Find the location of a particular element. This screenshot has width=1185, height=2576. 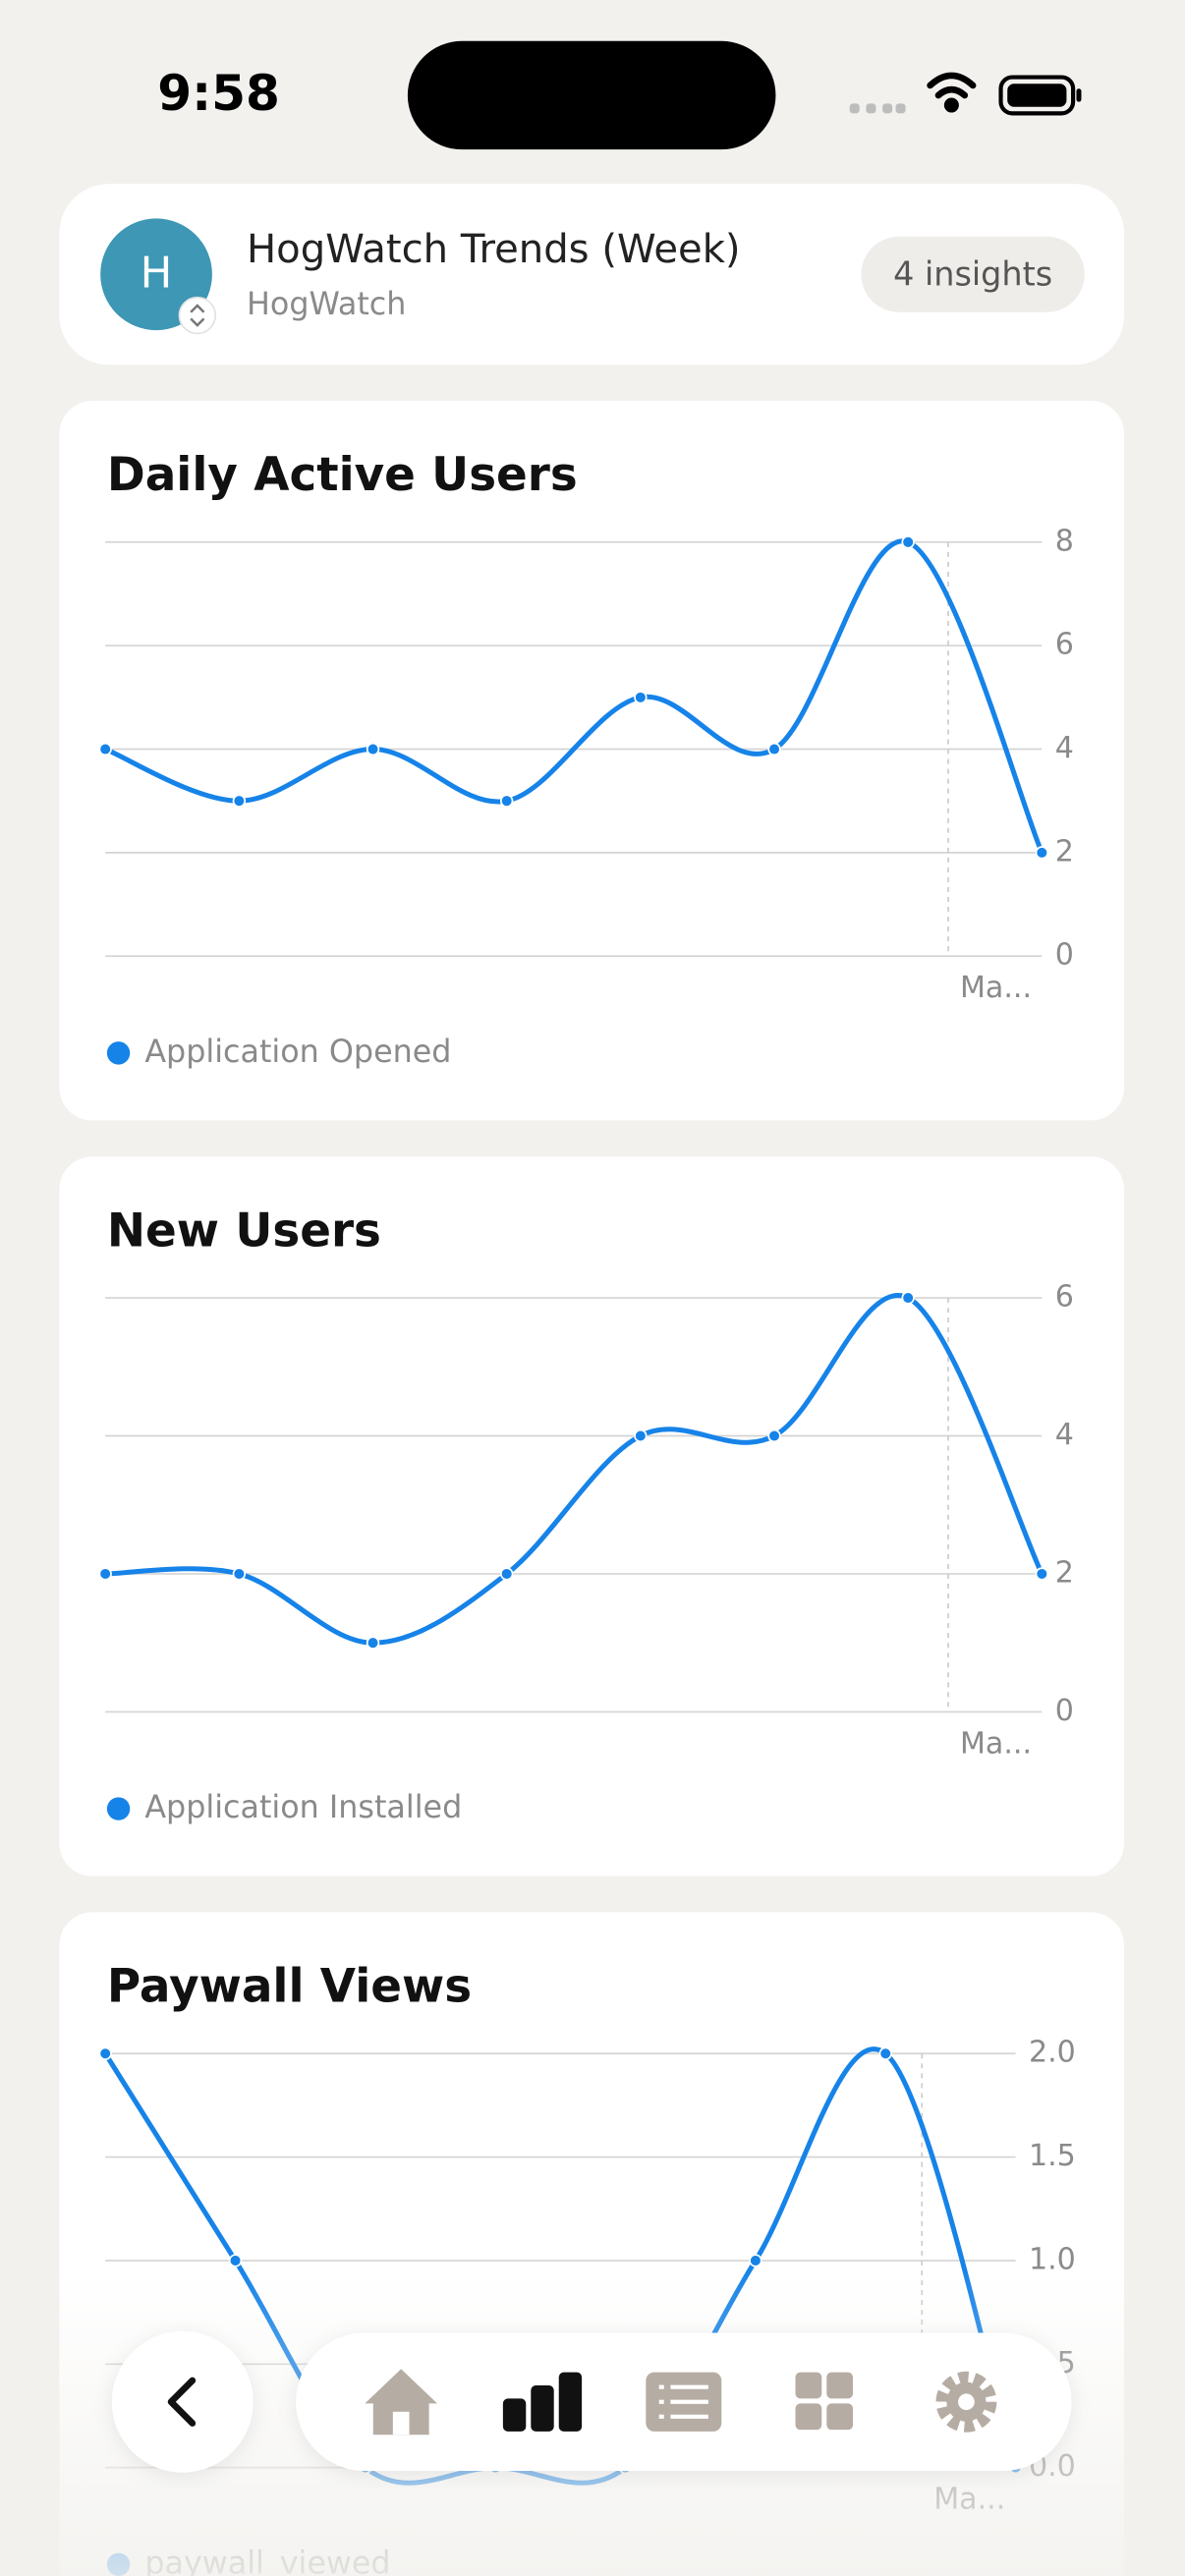

chart-title: Daily Active Users is located at coordinates (343, 475).